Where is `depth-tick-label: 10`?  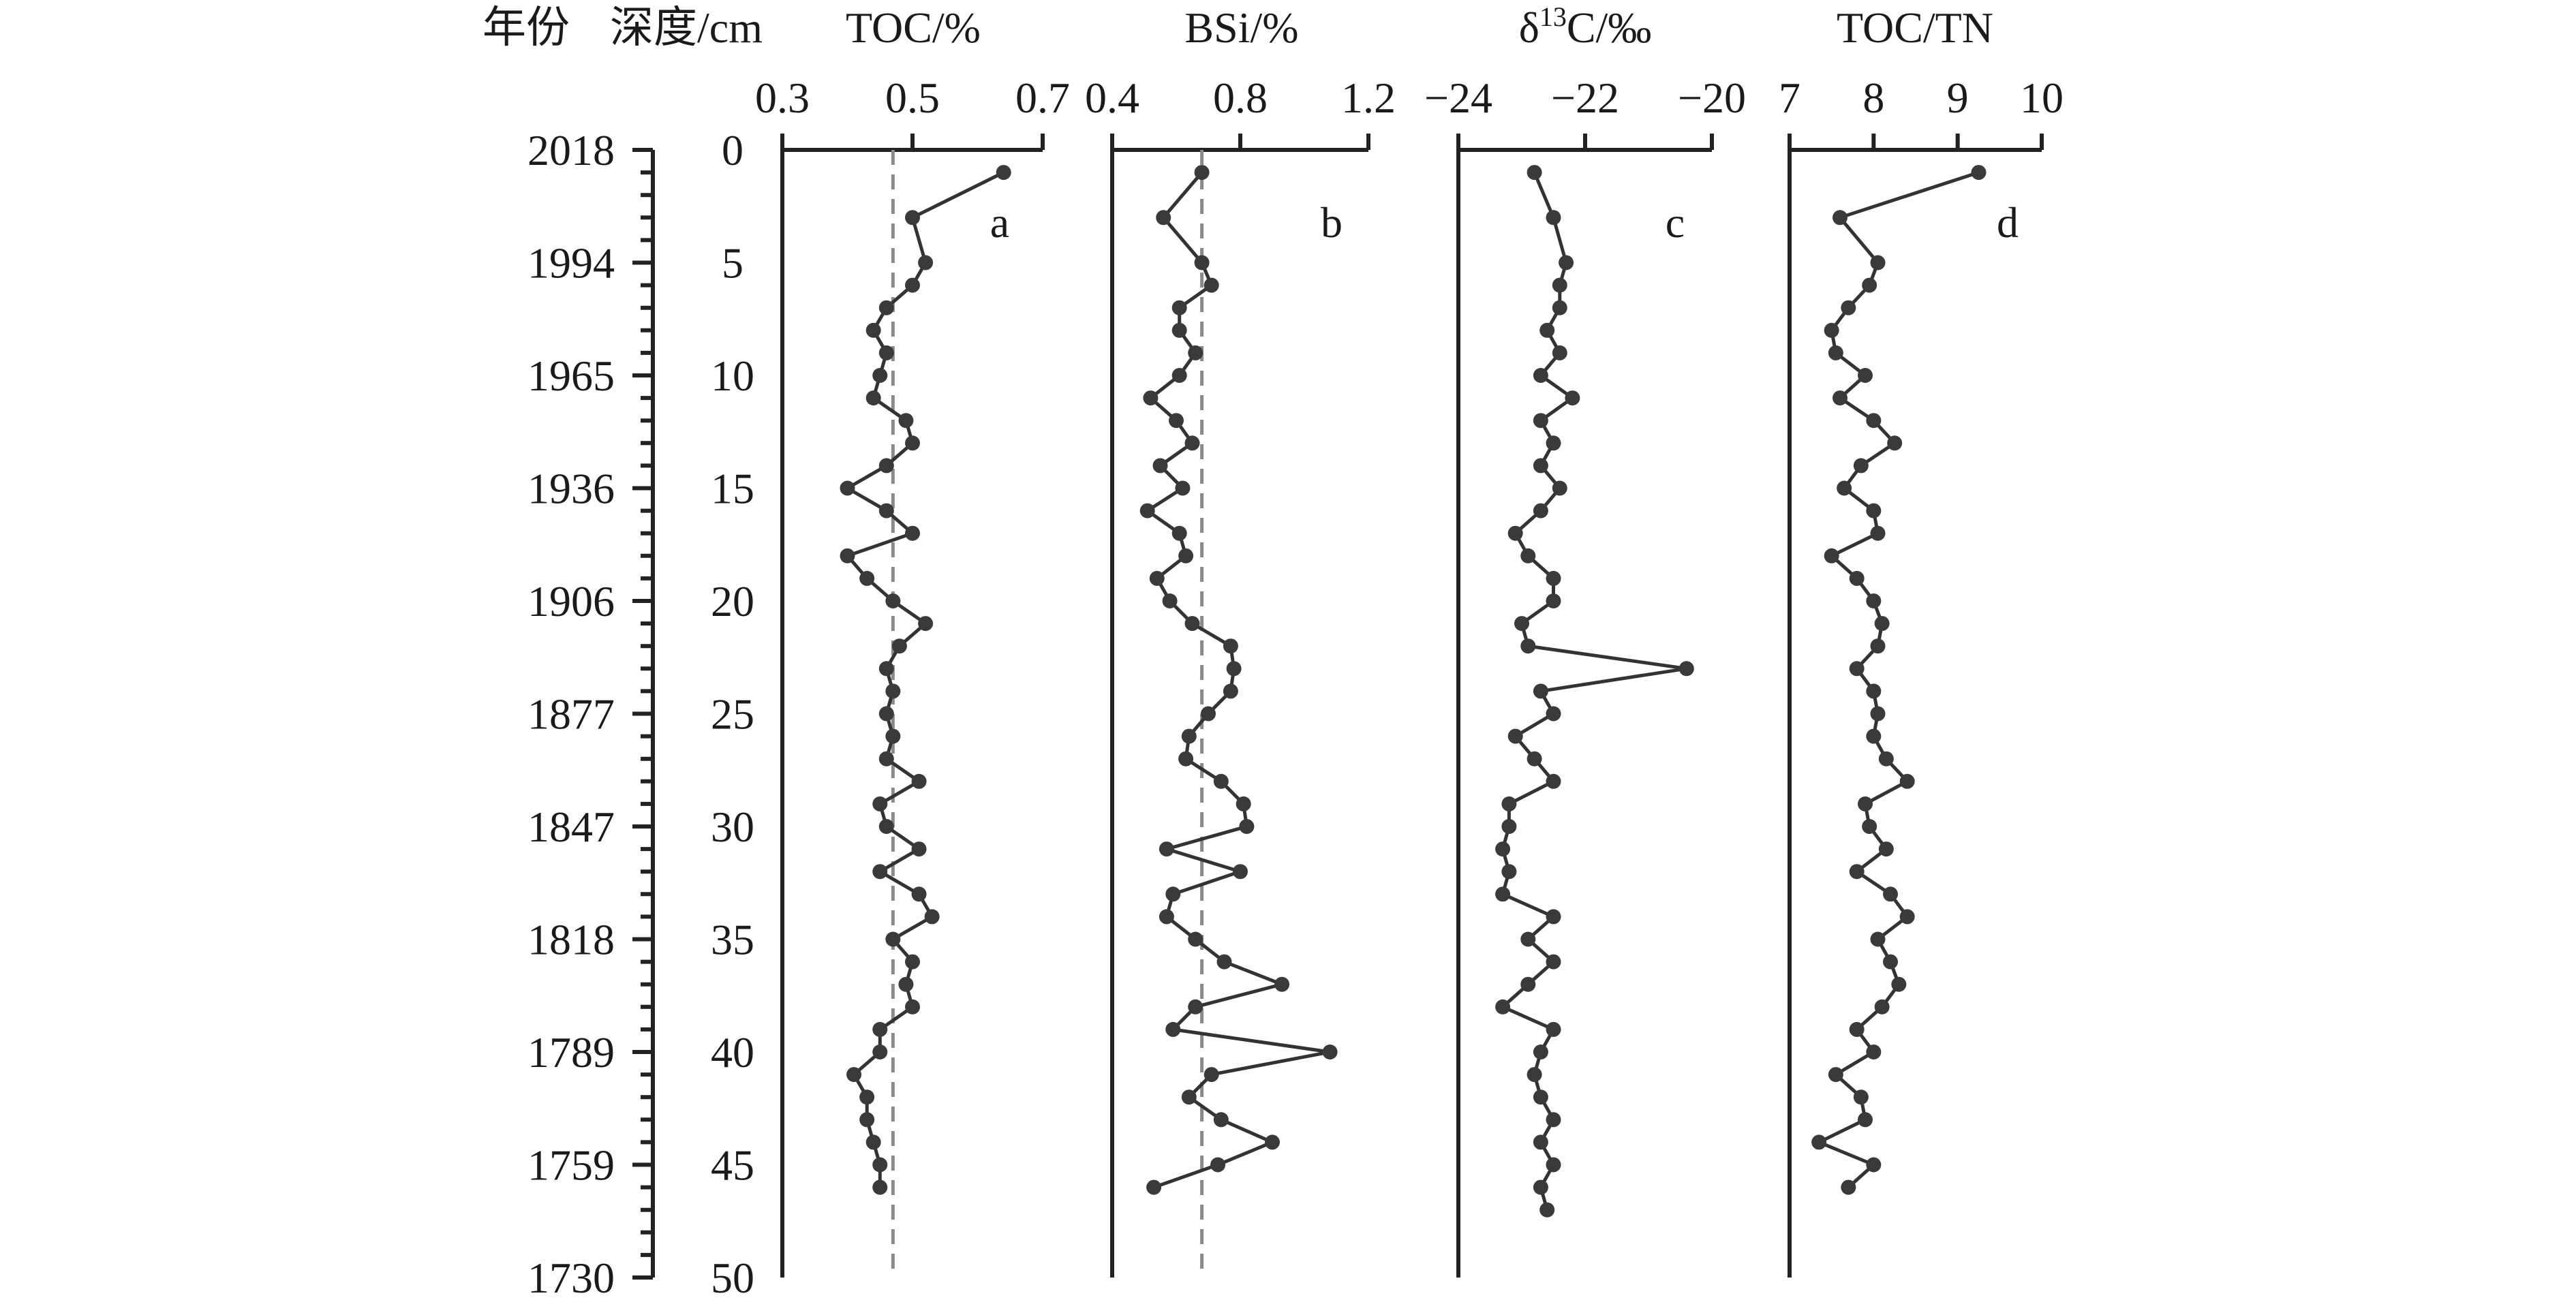 depth-tick-label: 10 is located at coordinates (733, 376).